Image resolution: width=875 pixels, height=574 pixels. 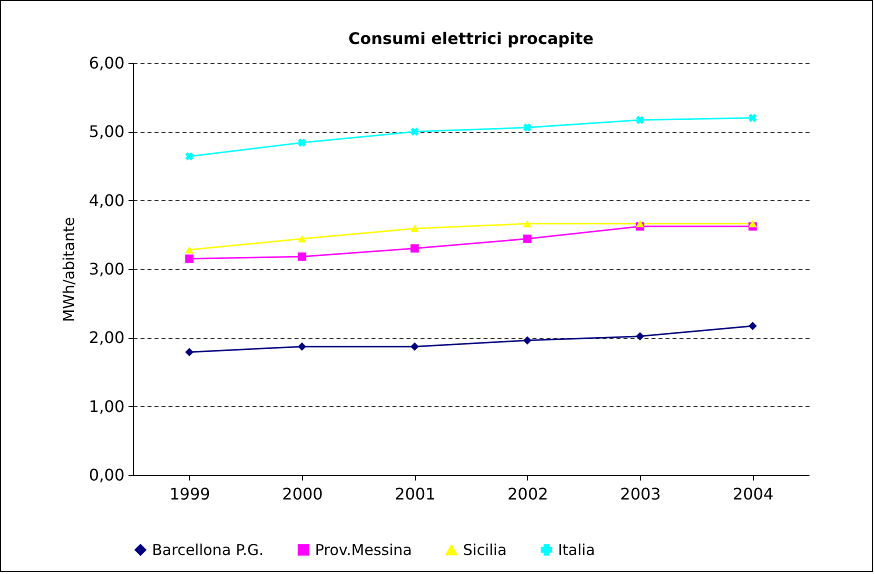 I want to click on x-tick-label: 2002, so click(x=527, y=494).